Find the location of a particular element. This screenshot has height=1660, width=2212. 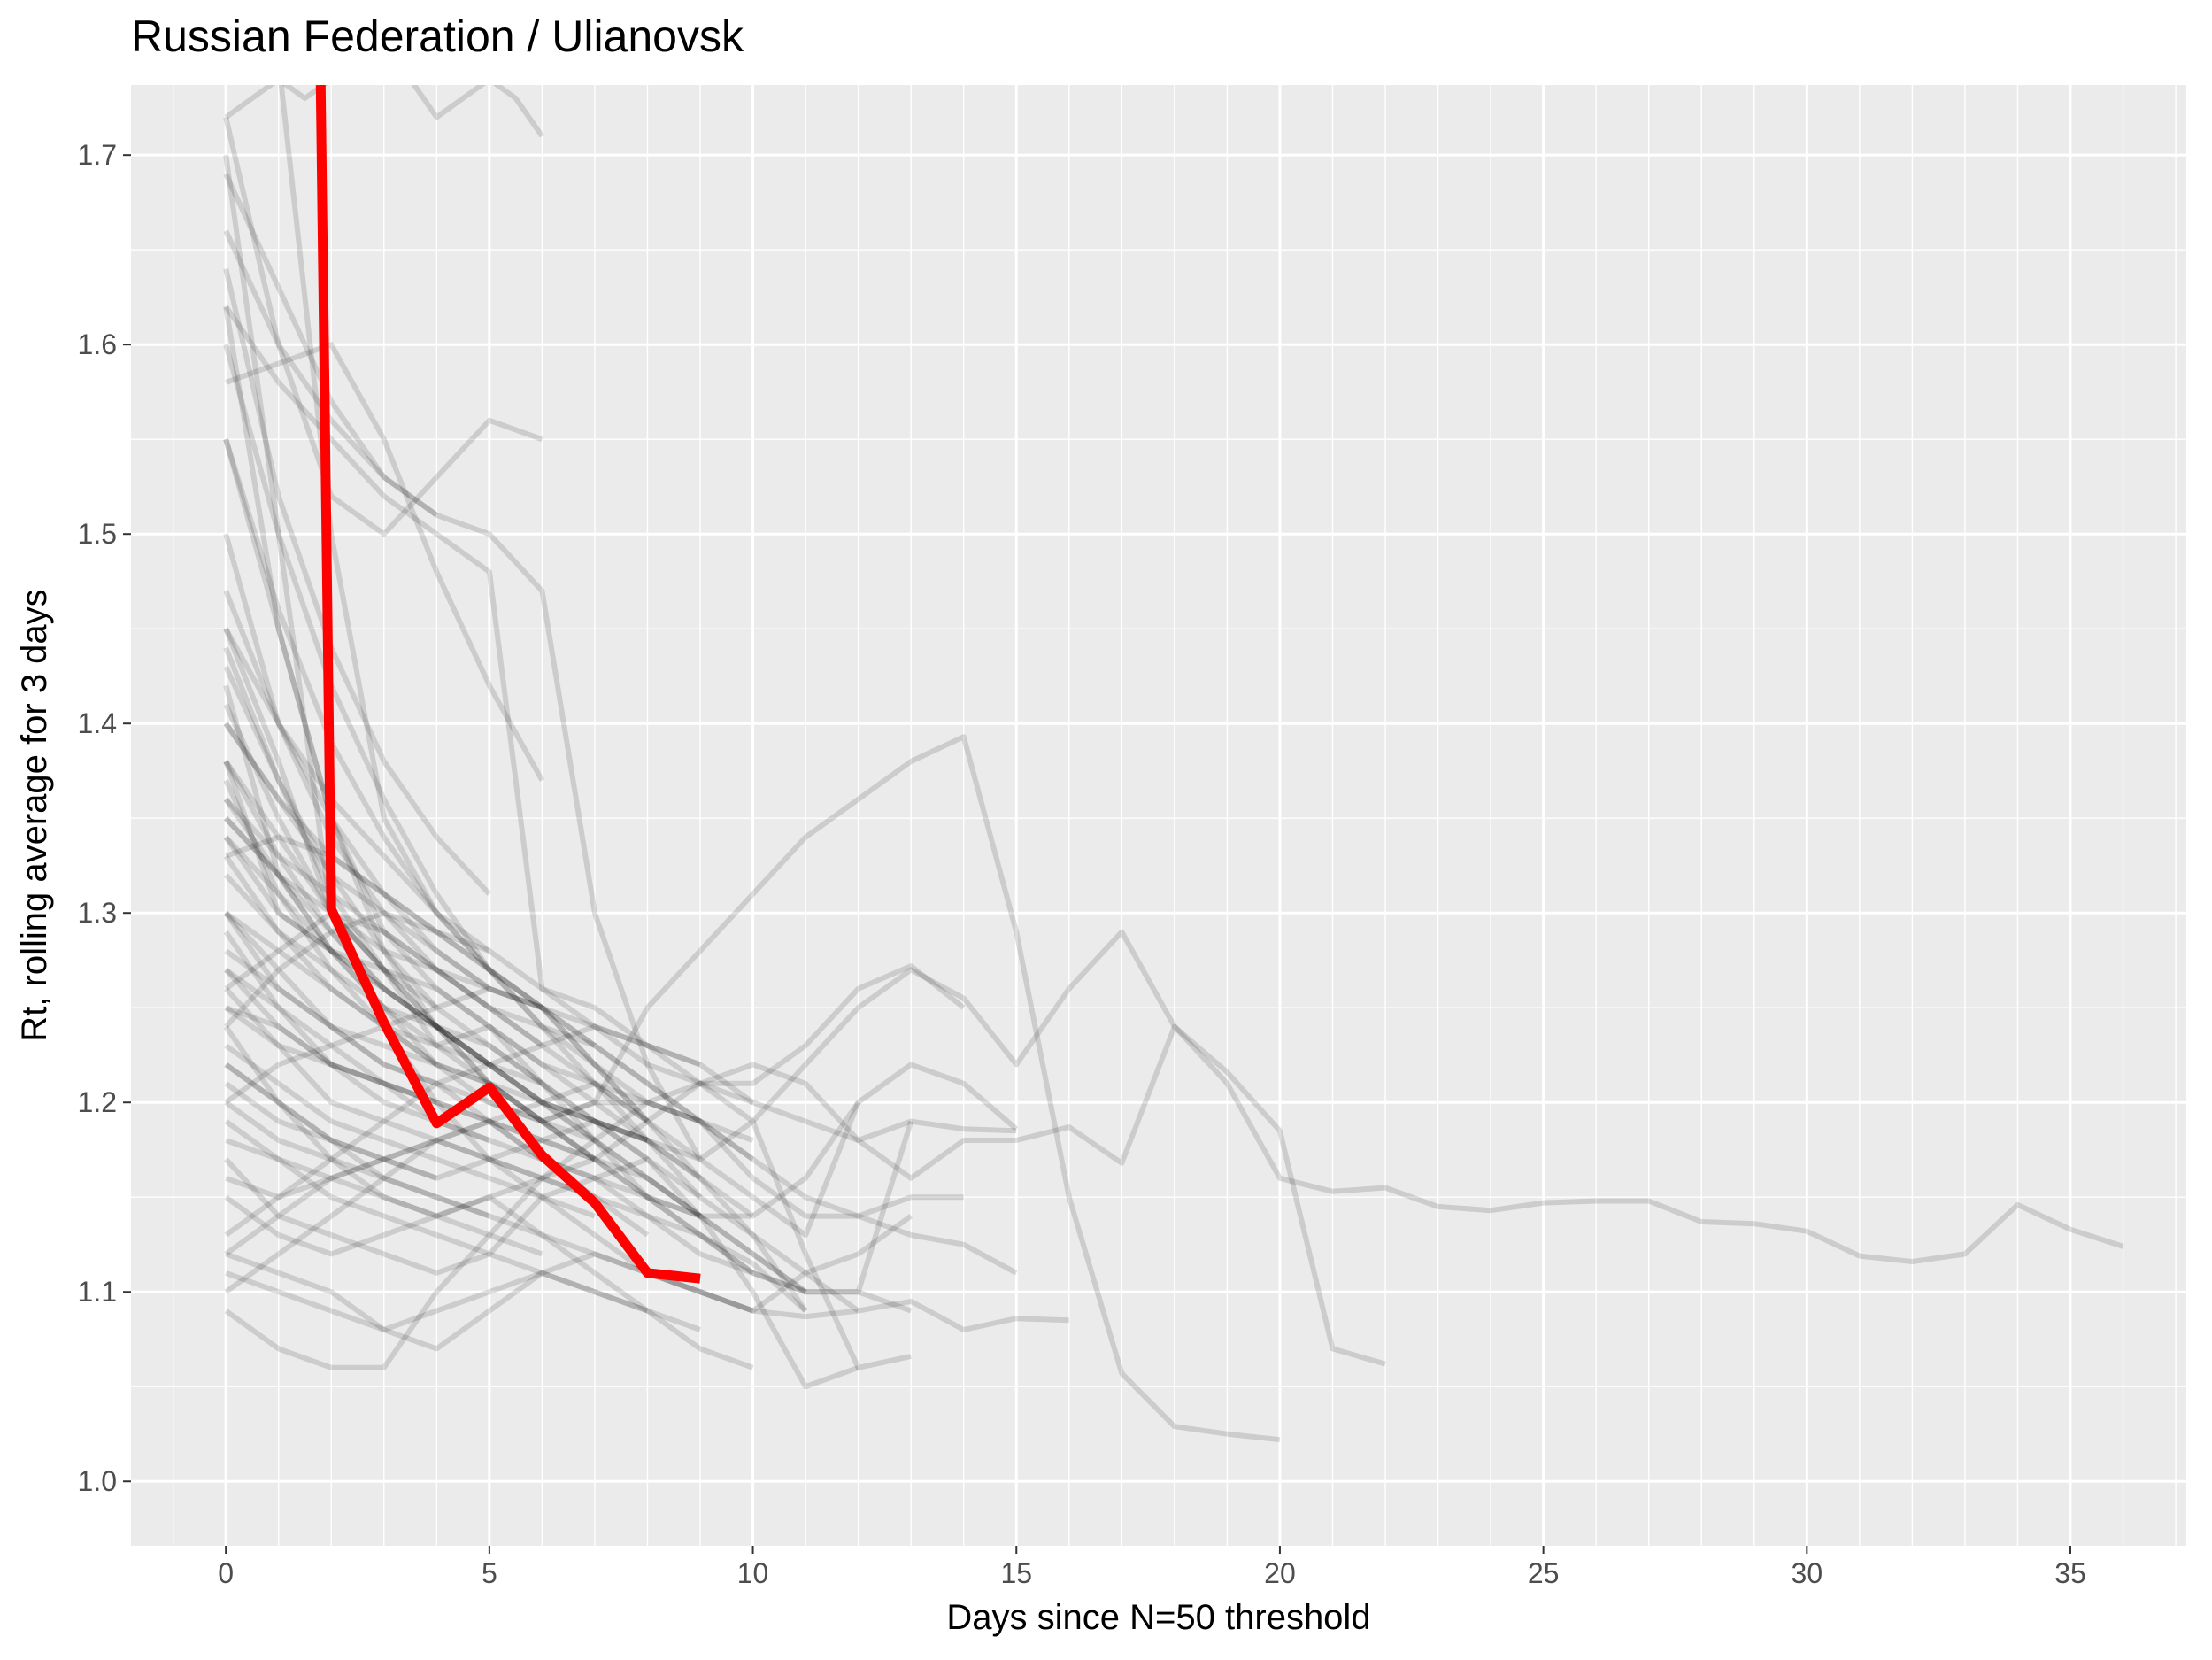

y-tick-label: 1.1 is located at coordinates (97, 1292).